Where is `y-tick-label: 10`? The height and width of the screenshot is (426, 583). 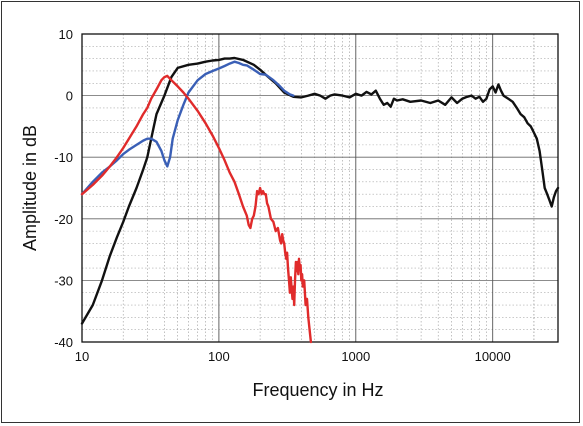
y-tick-label: 10 is located at coordinates (66, 34).